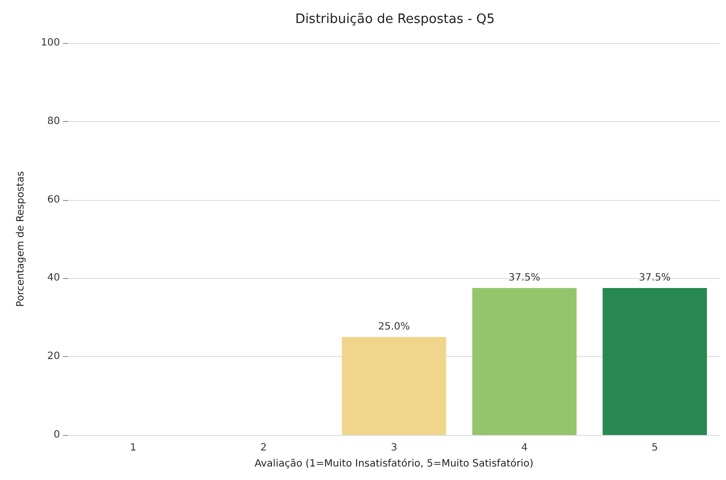 The height and width of the screenshot is (480, 726). I want to click on x-tick-label: 5, so click(655, 448).